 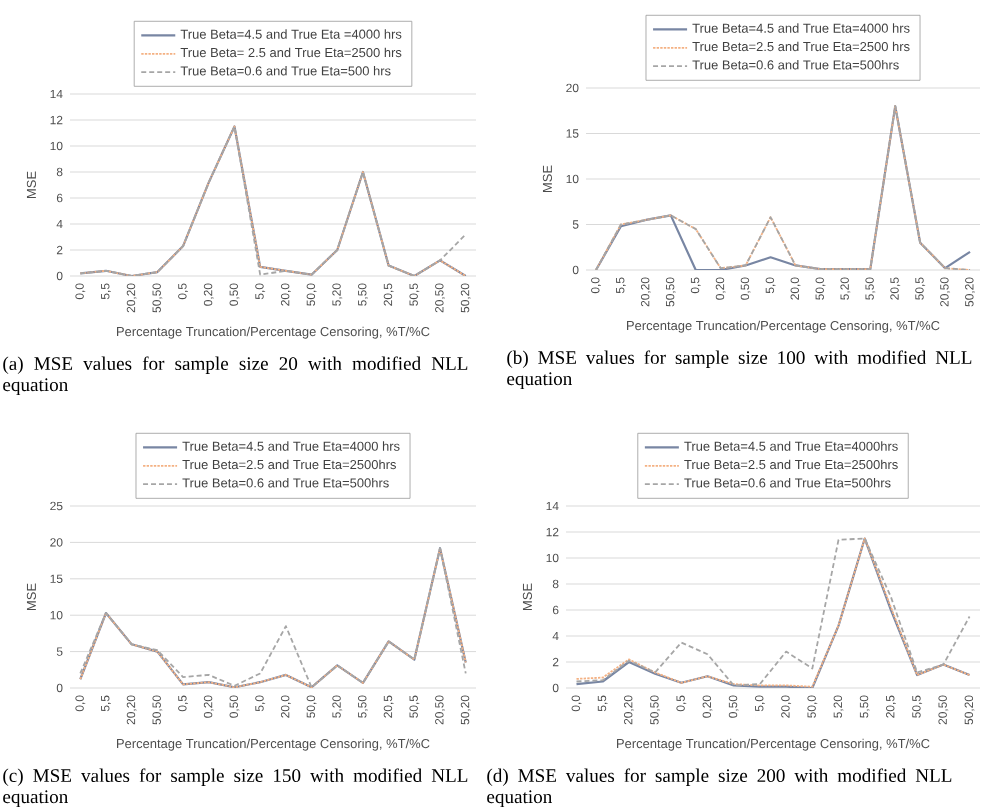 I want to click on text: (c) MSE values for sample size 150 with modified NLL equation, so click(x=235, y=788).